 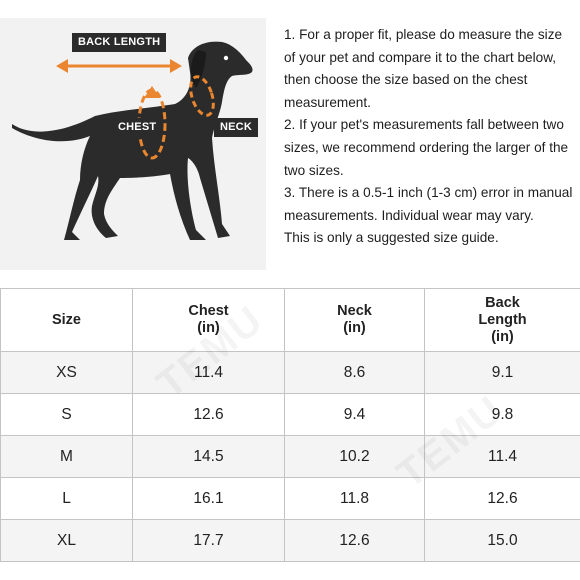 What do you see at coordinates (502, 456) in the screenshot?
I see `cell-back-length: 11.4` at bounding box center [502, 456].